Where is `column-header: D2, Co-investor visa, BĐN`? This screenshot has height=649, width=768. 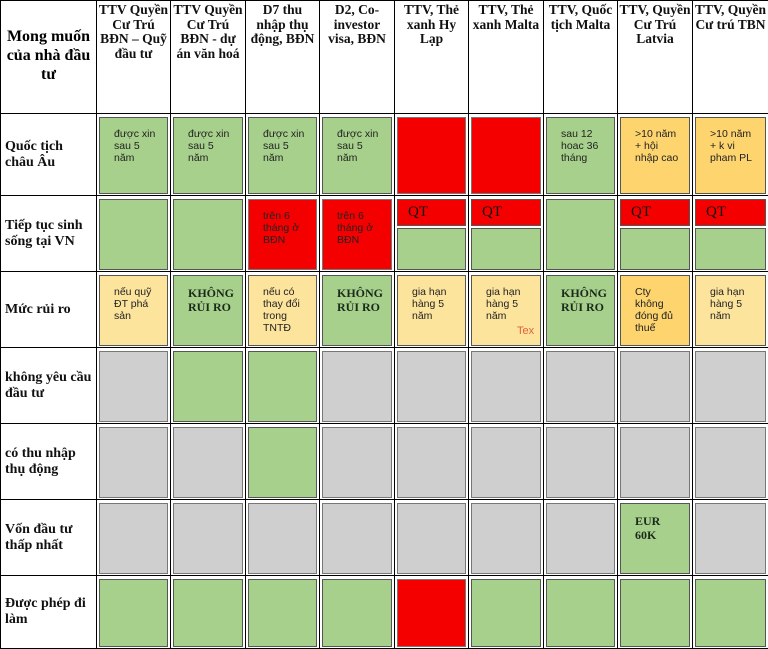 column-header: D2, Co-investor visa, BĐN is located at coordinates (357, 57).